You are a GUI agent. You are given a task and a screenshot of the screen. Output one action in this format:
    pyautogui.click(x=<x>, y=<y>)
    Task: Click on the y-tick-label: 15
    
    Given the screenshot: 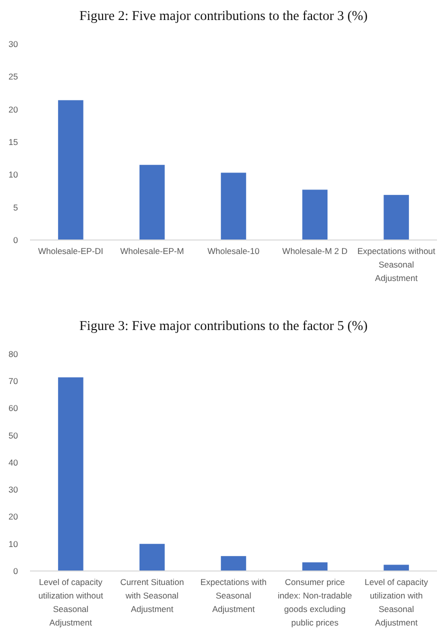 What is the action you would take?
    pyautogui.click(x=13, y=141)
    